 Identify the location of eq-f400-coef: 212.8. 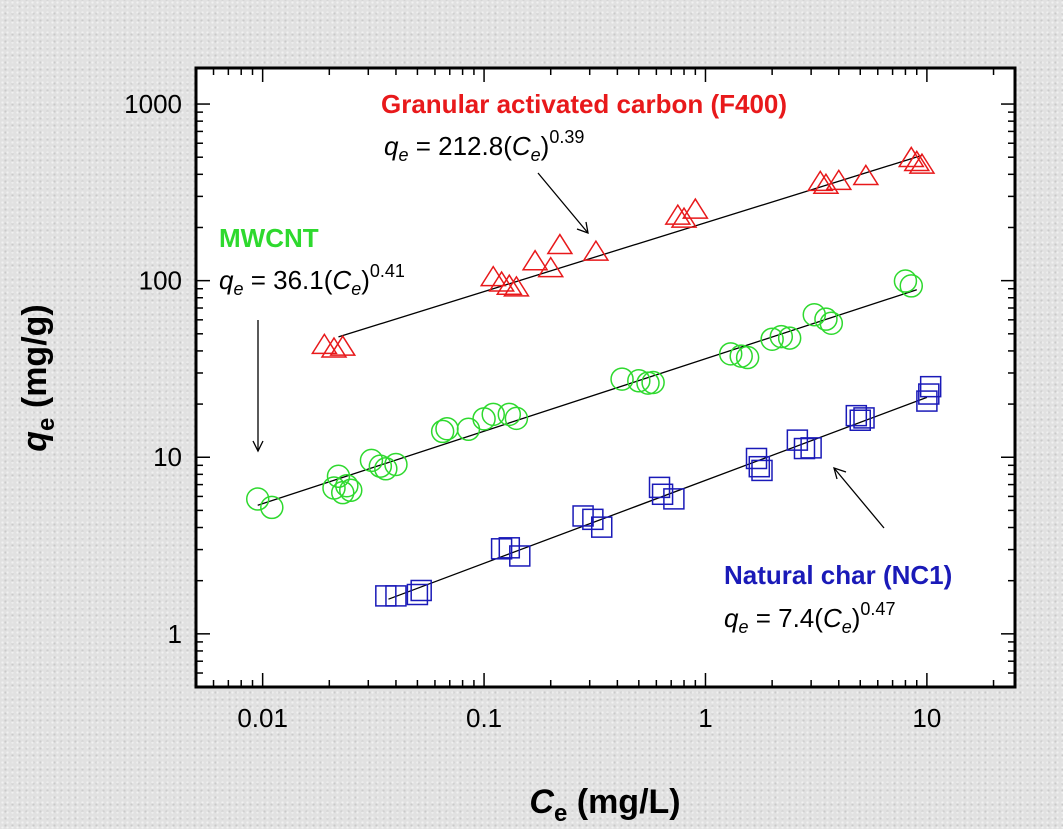
(470, 146).